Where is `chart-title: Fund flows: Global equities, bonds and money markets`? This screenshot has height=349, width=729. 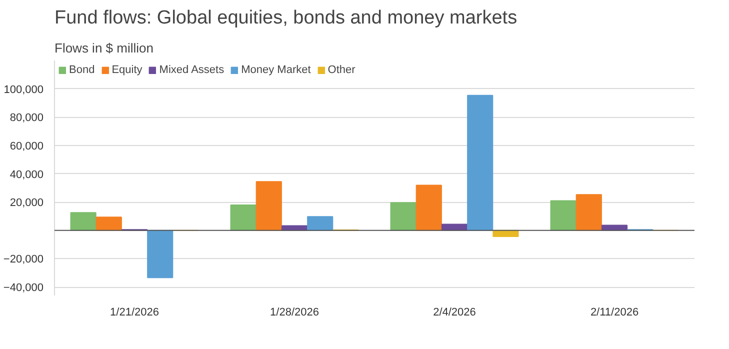 chart-title: Fund flows: Global equities, bonds and money markets is located at coordinates (286, 18).